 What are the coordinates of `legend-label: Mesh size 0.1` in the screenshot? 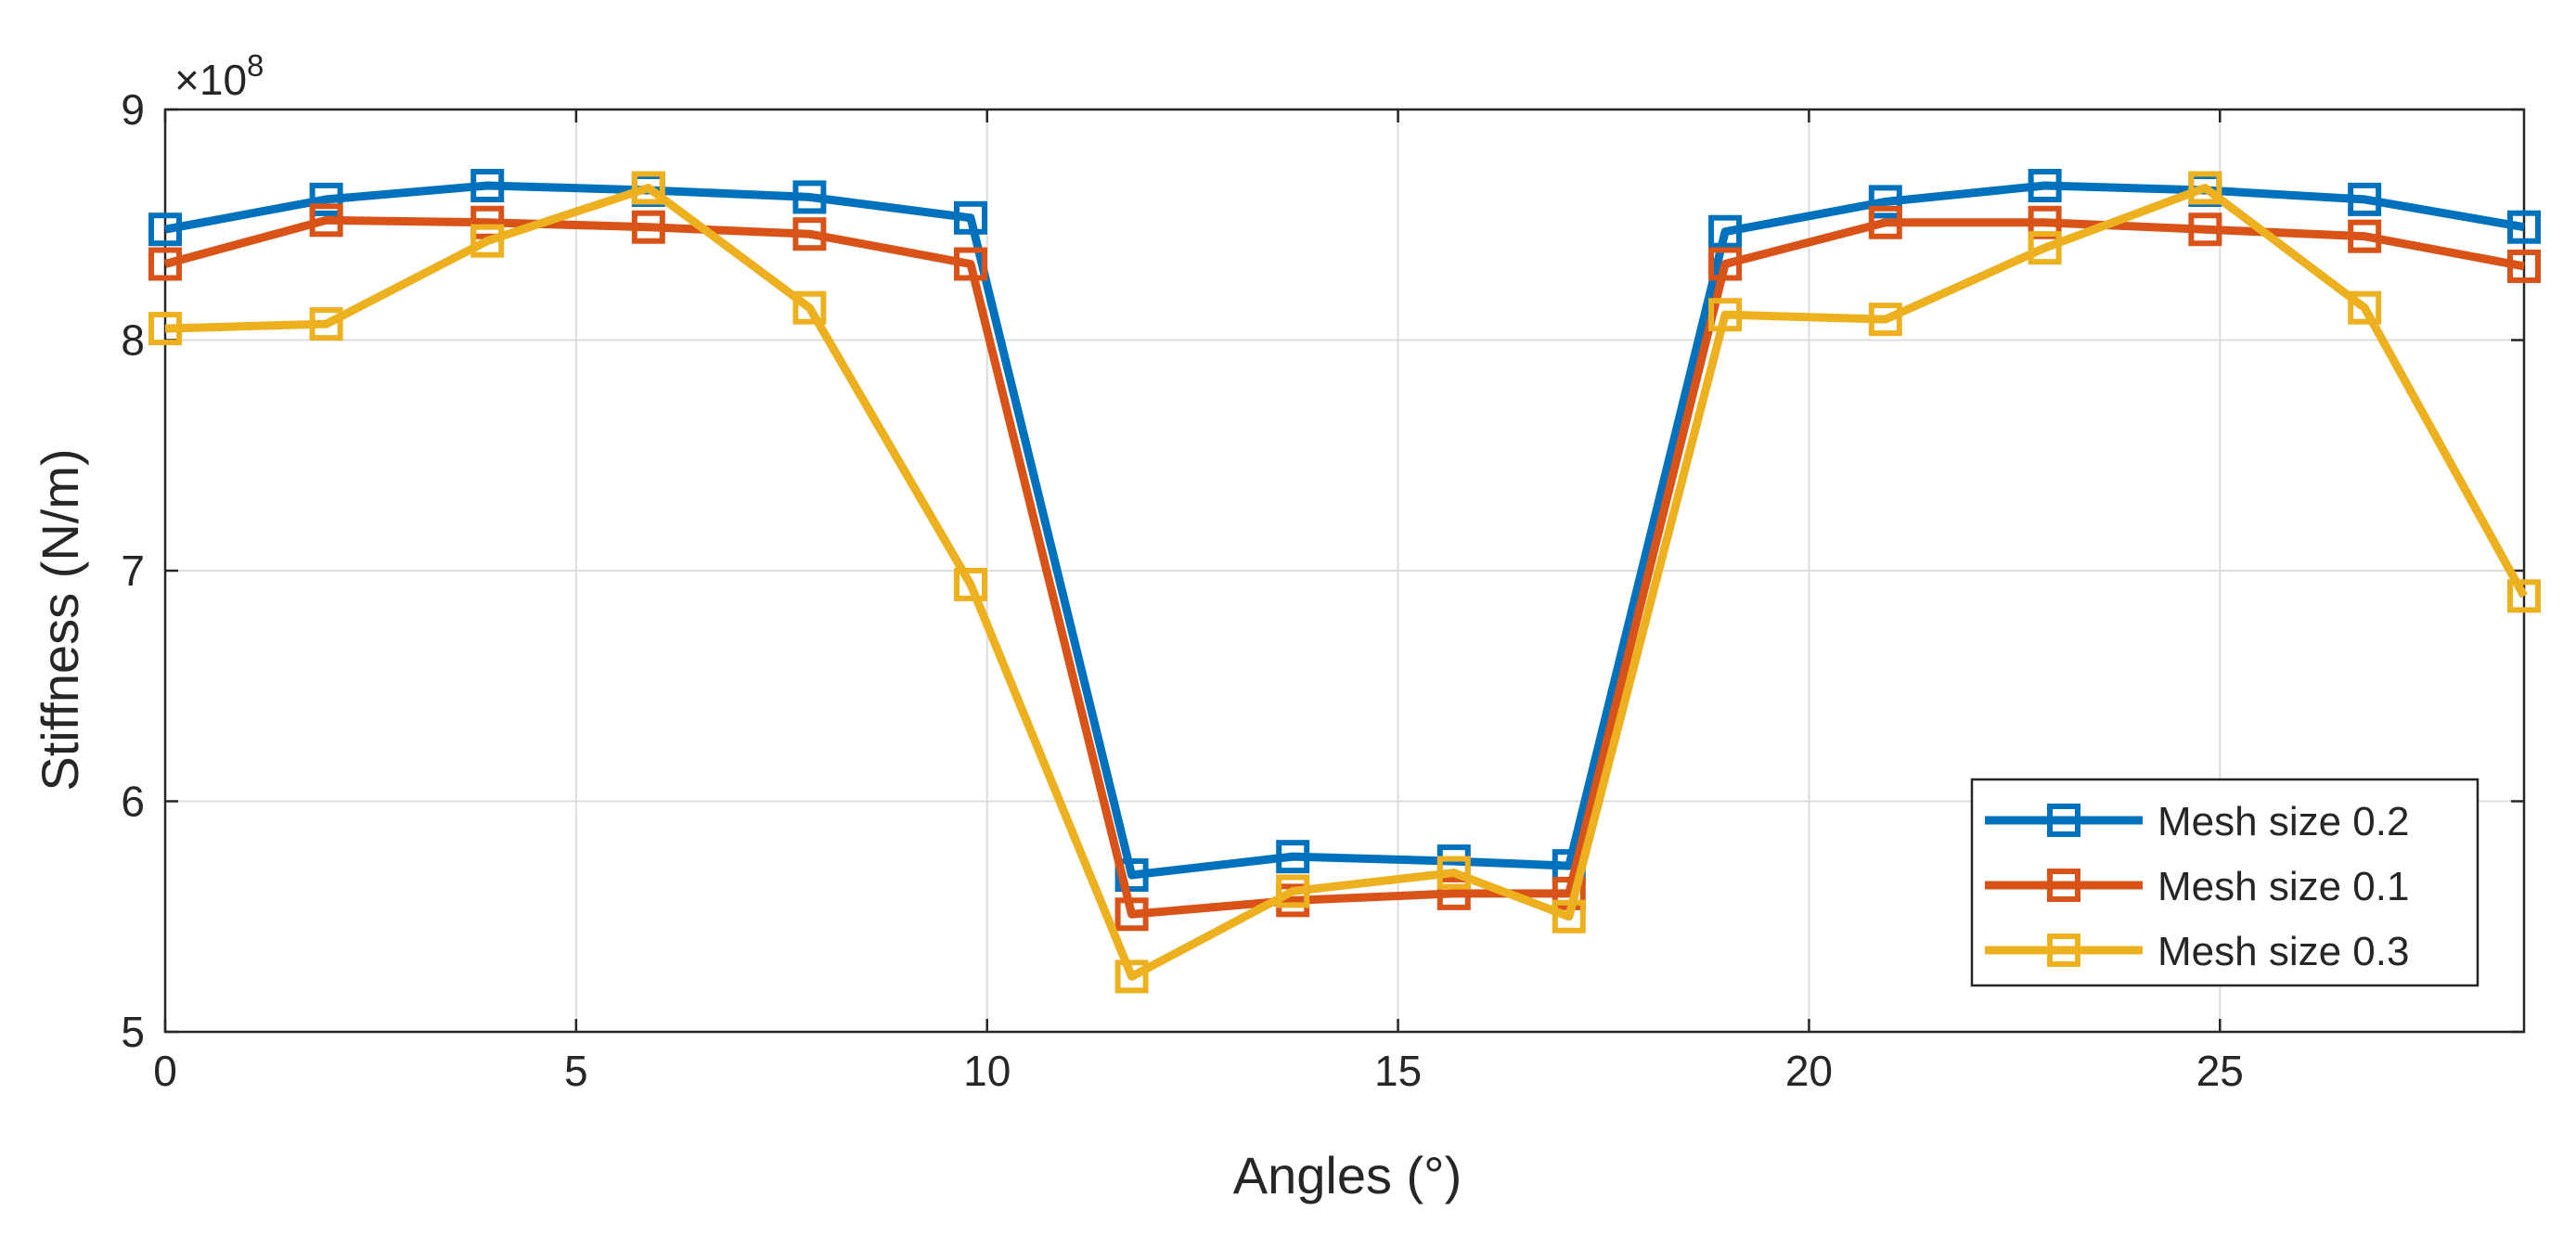 It's located at (2283, 886).